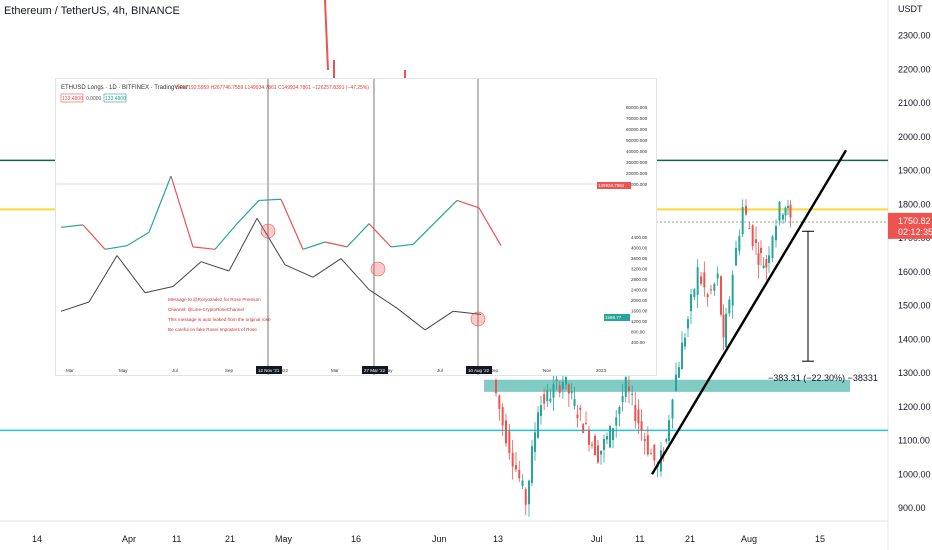 The height and width of the screenshot is (550, 932). Describe the element at coordinates (820, 539) in the screenshot. I see `x-tick-label: 15` at that location.